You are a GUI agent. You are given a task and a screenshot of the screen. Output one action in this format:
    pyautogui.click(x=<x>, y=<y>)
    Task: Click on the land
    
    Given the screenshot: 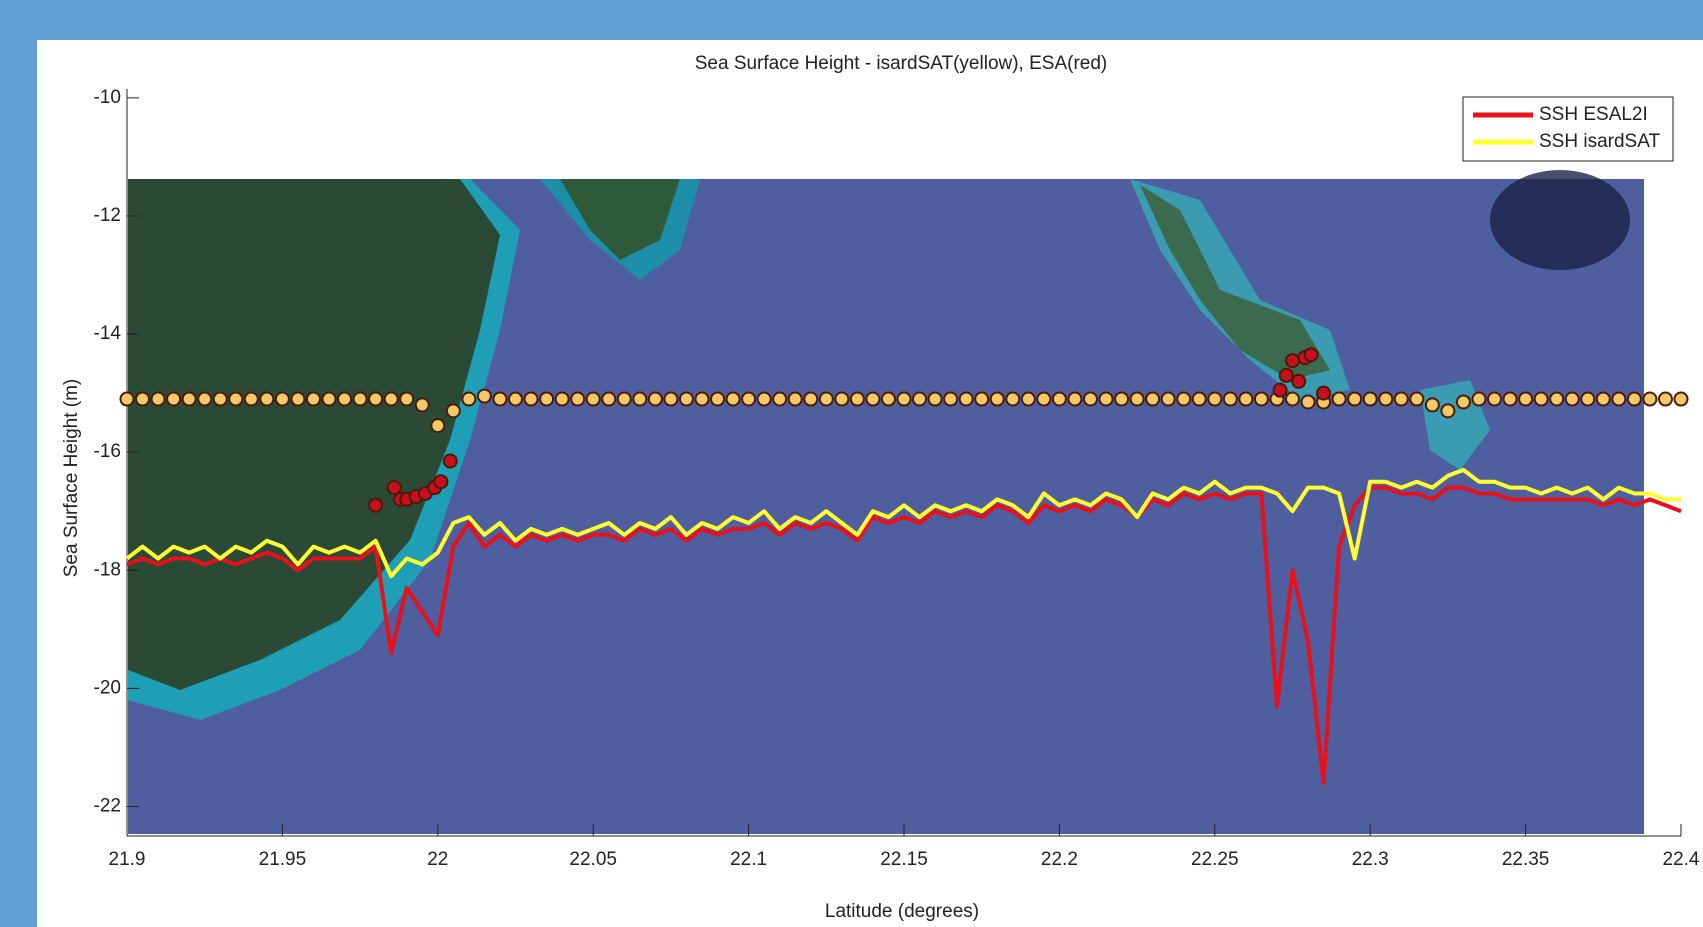 What is the action you would take?
    pyautogui.click(x=1235, y=282)
    